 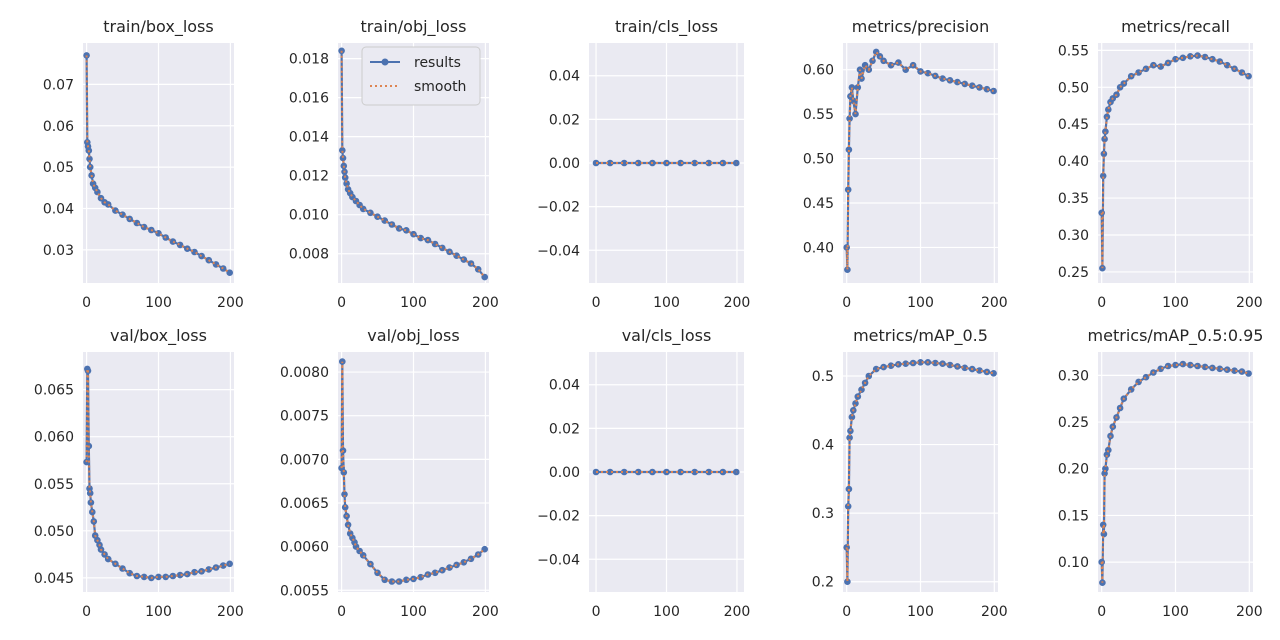 What do you see at coordinates (54, 438) in the screenshot?
I see `y-tick-label: 0.060` at bounding box center [54, 438].